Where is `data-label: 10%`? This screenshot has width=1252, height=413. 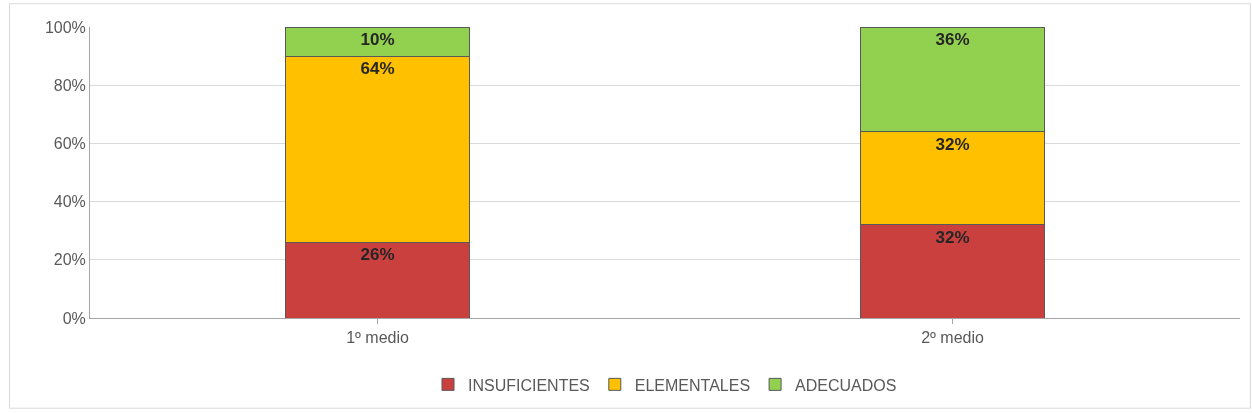
data-label: 10% is located at coordinates (377, 39).